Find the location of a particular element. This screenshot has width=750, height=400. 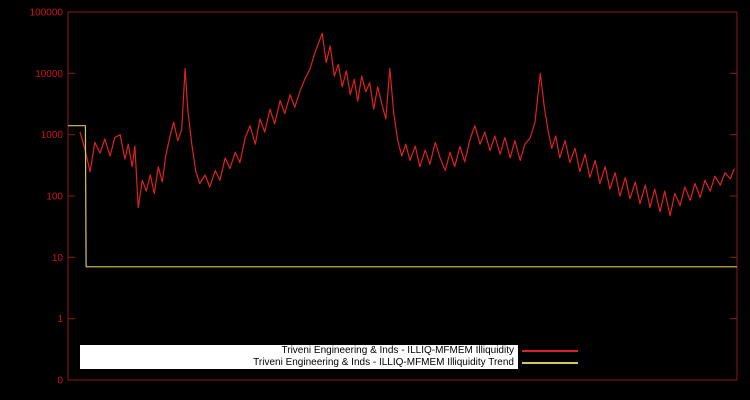

legend-line-sample-illiquidity-trend is located at coordinates (550, 363).